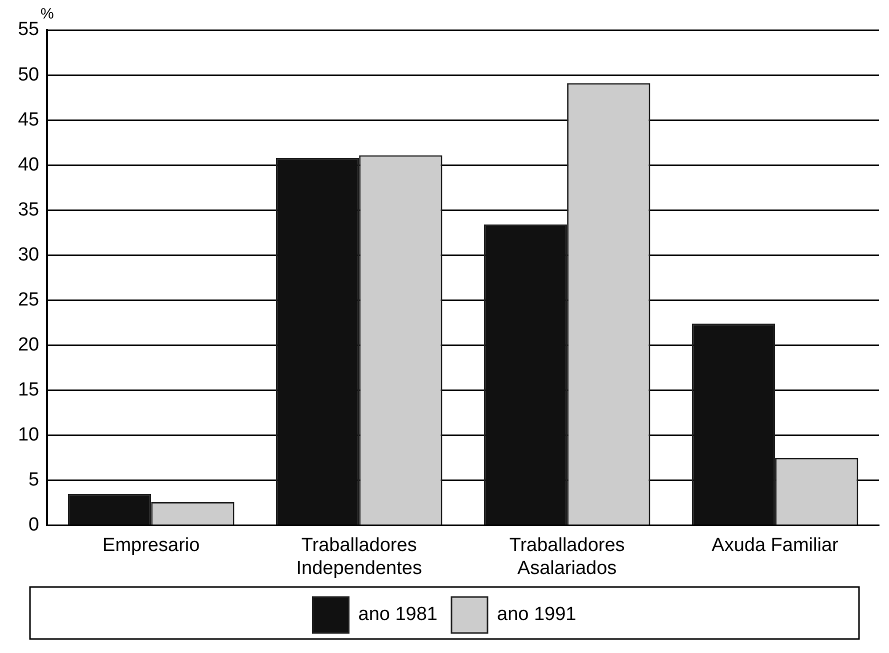 The height and width of the screenshot is (653, 889). Describe the element at coordinates (29, 255) in the screenshot. I see `y-tick-label: 30` at that location.